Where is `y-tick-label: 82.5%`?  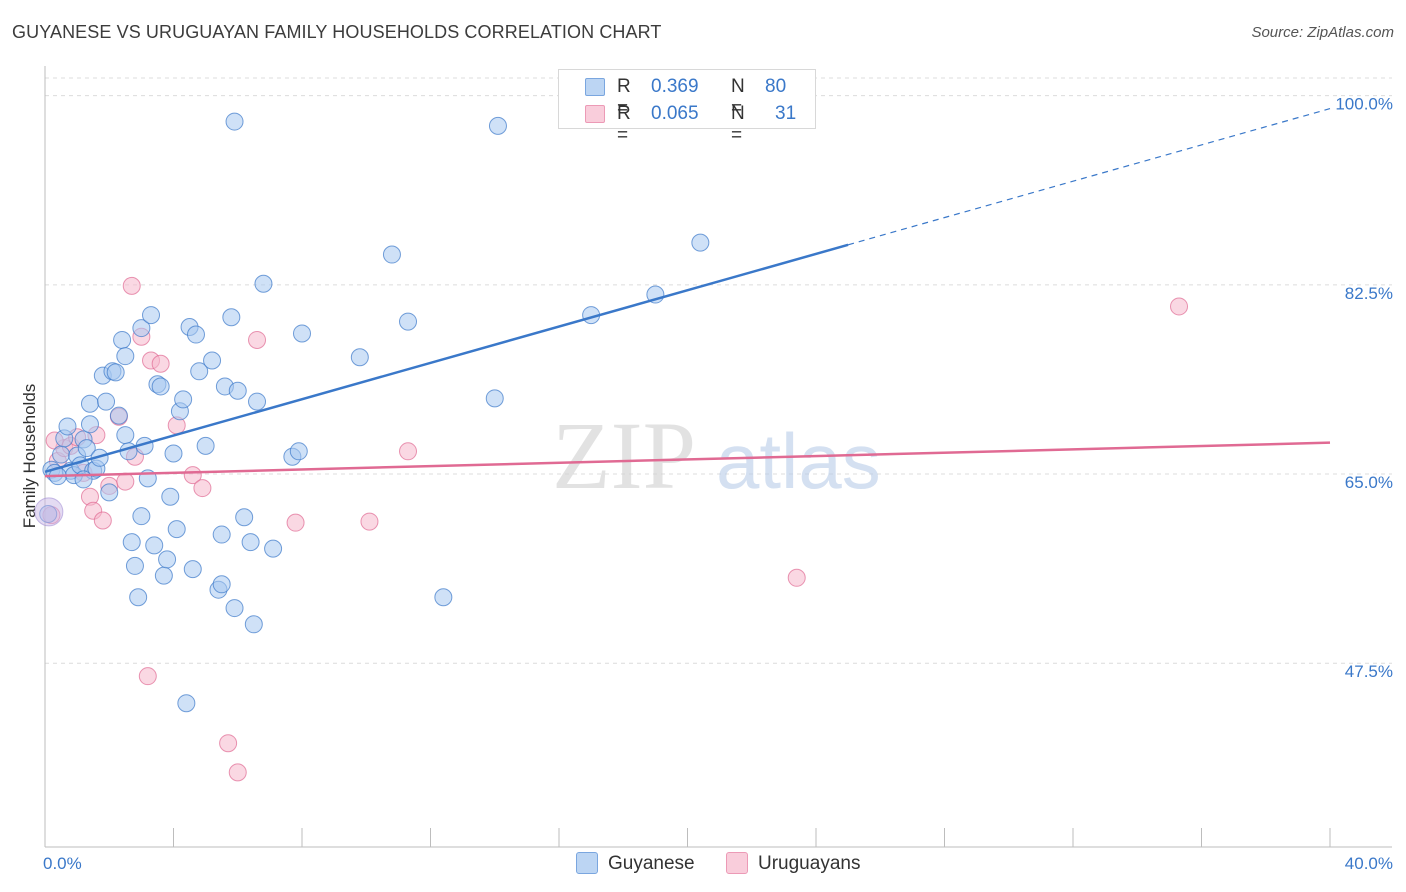 y-tick-label: 82.5% is located at coordinates (1369, 293).